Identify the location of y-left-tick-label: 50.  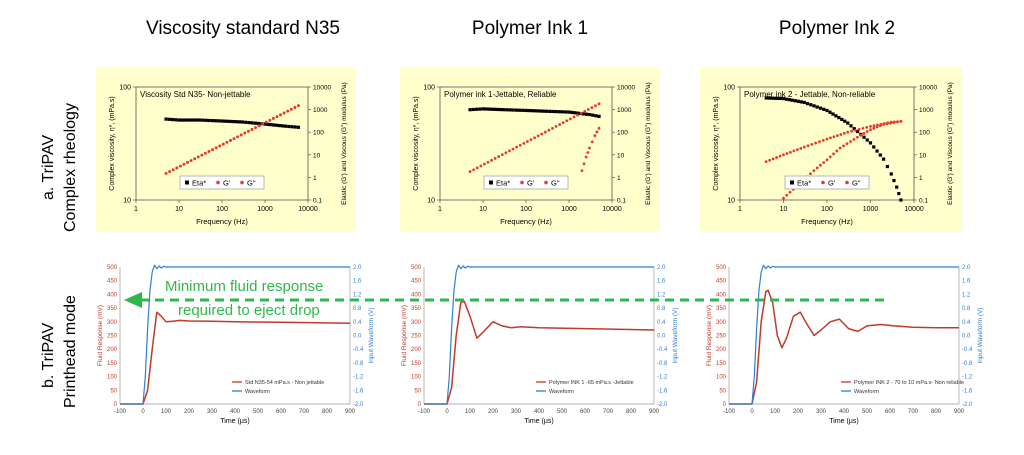
(417, 391).